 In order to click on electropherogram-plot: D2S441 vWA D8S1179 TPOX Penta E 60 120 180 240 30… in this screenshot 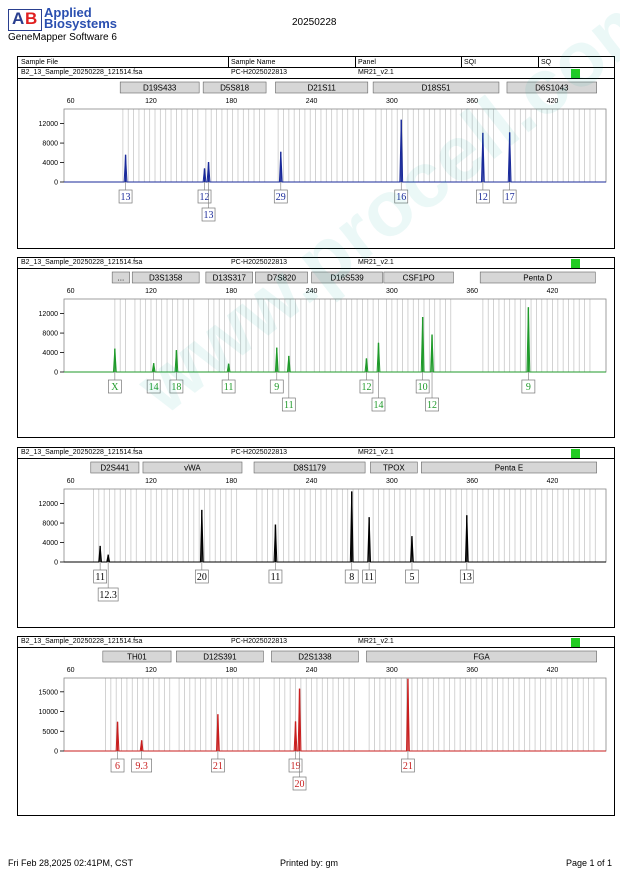, I will do `click(323, 531)`.